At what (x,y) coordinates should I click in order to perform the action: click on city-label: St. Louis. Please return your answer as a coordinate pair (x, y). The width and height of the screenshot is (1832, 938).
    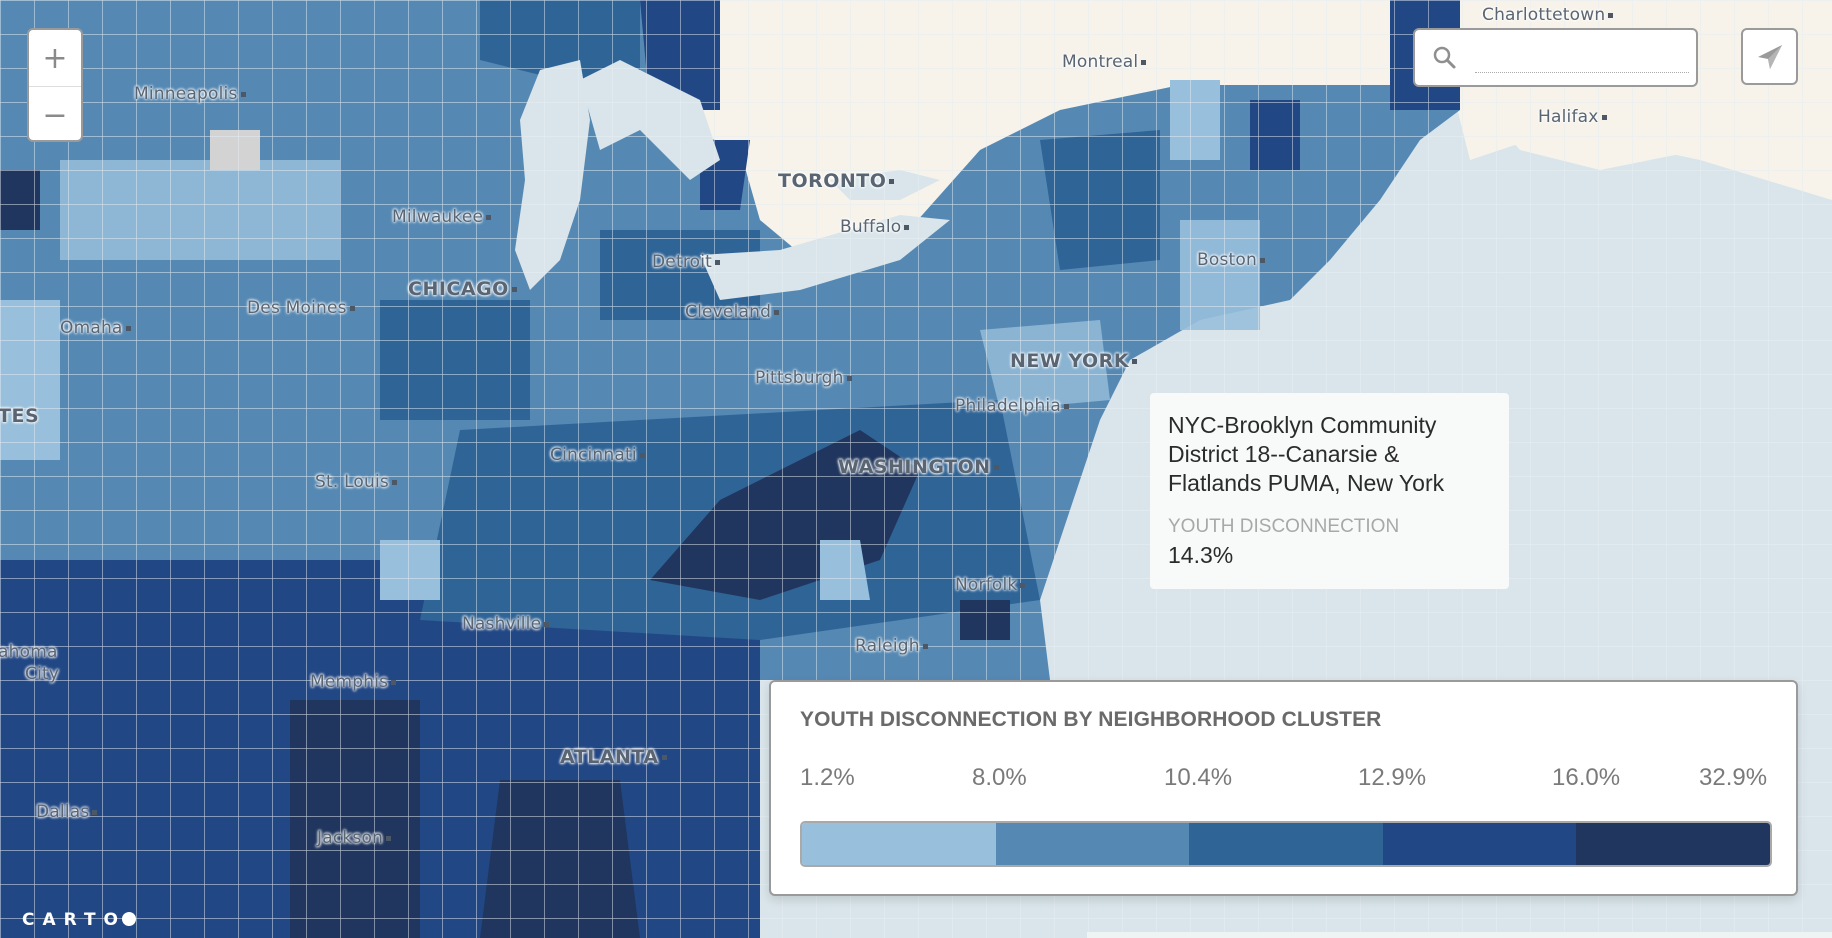
    Looking at the image, I should click on (356, 482).